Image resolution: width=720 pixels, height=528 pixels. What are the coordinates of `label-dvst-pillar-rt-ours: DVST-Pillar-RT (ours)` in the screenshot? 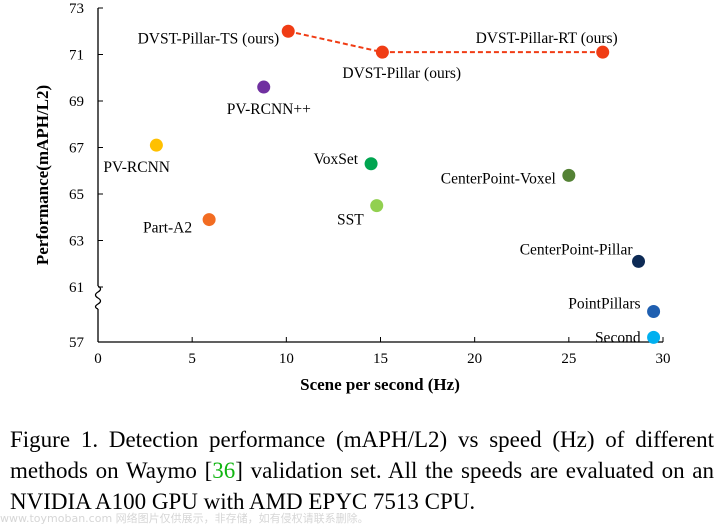 It's located at (547, 38).